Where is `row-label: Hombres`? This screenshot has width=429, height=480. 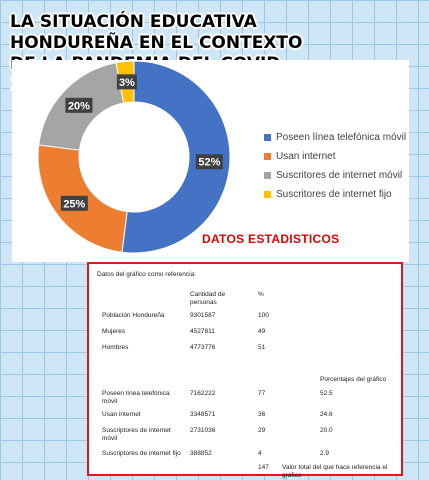
row-label: Hombres is located at coordinates (115, 347).